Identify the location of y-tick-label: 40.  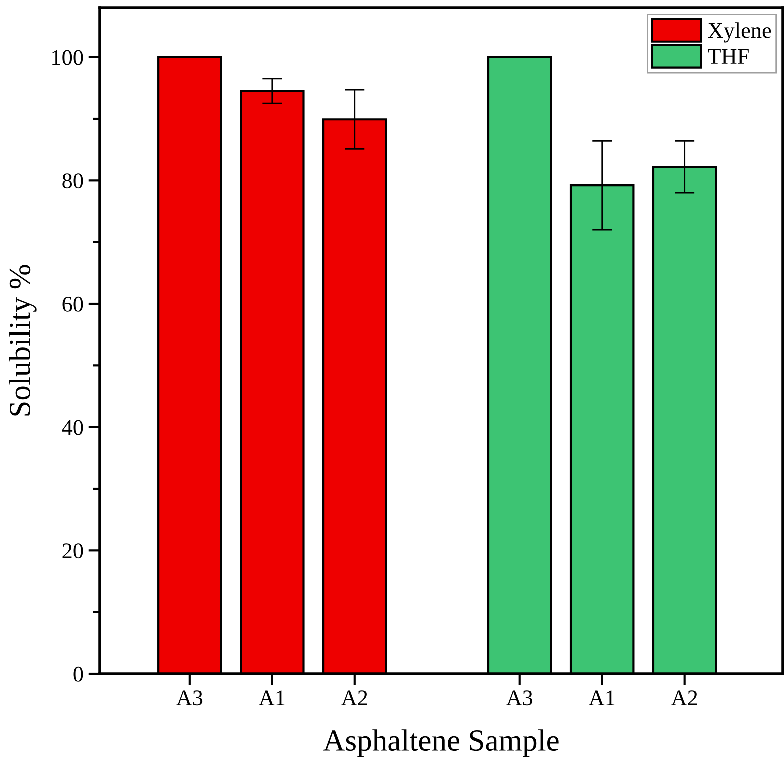
(73, 428).